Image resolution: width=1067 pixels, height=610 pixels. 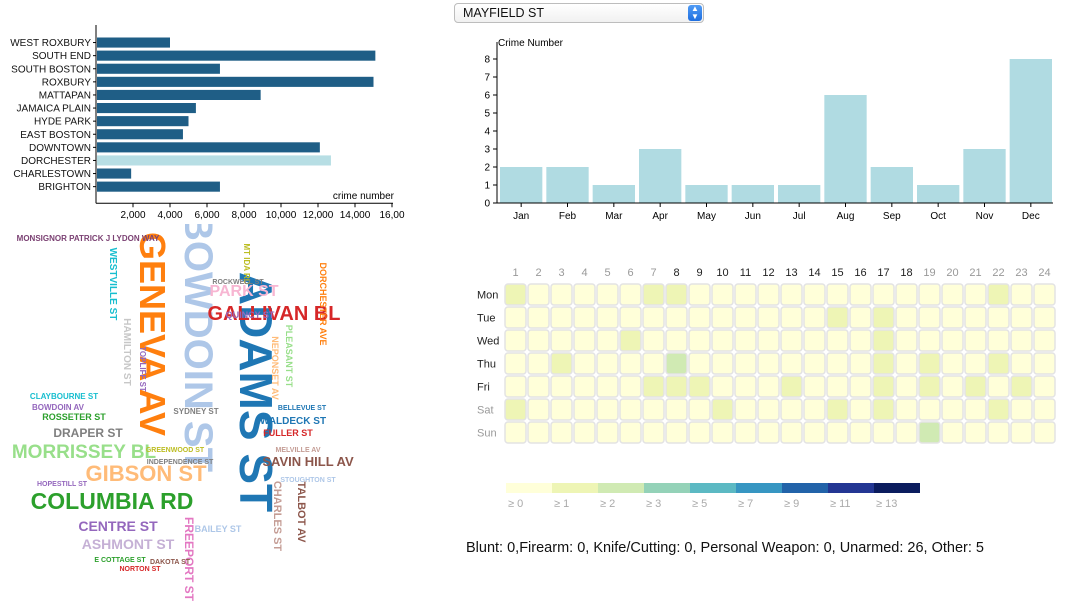 I want to click on word-cloud-street: NORTON ST, so click(x=140, y=569).